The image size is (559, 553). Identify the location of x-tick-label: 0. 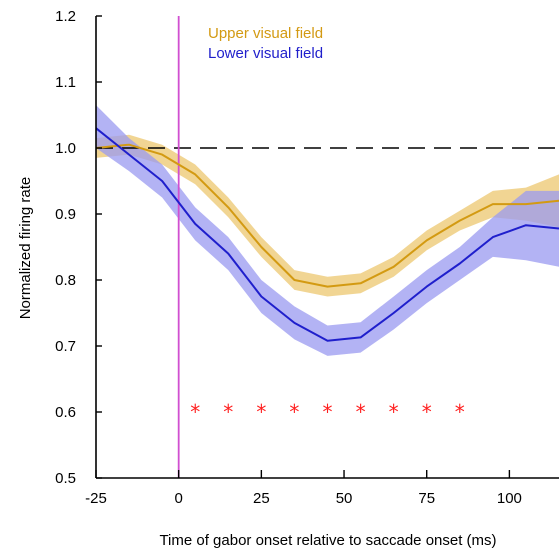
(179, 498).